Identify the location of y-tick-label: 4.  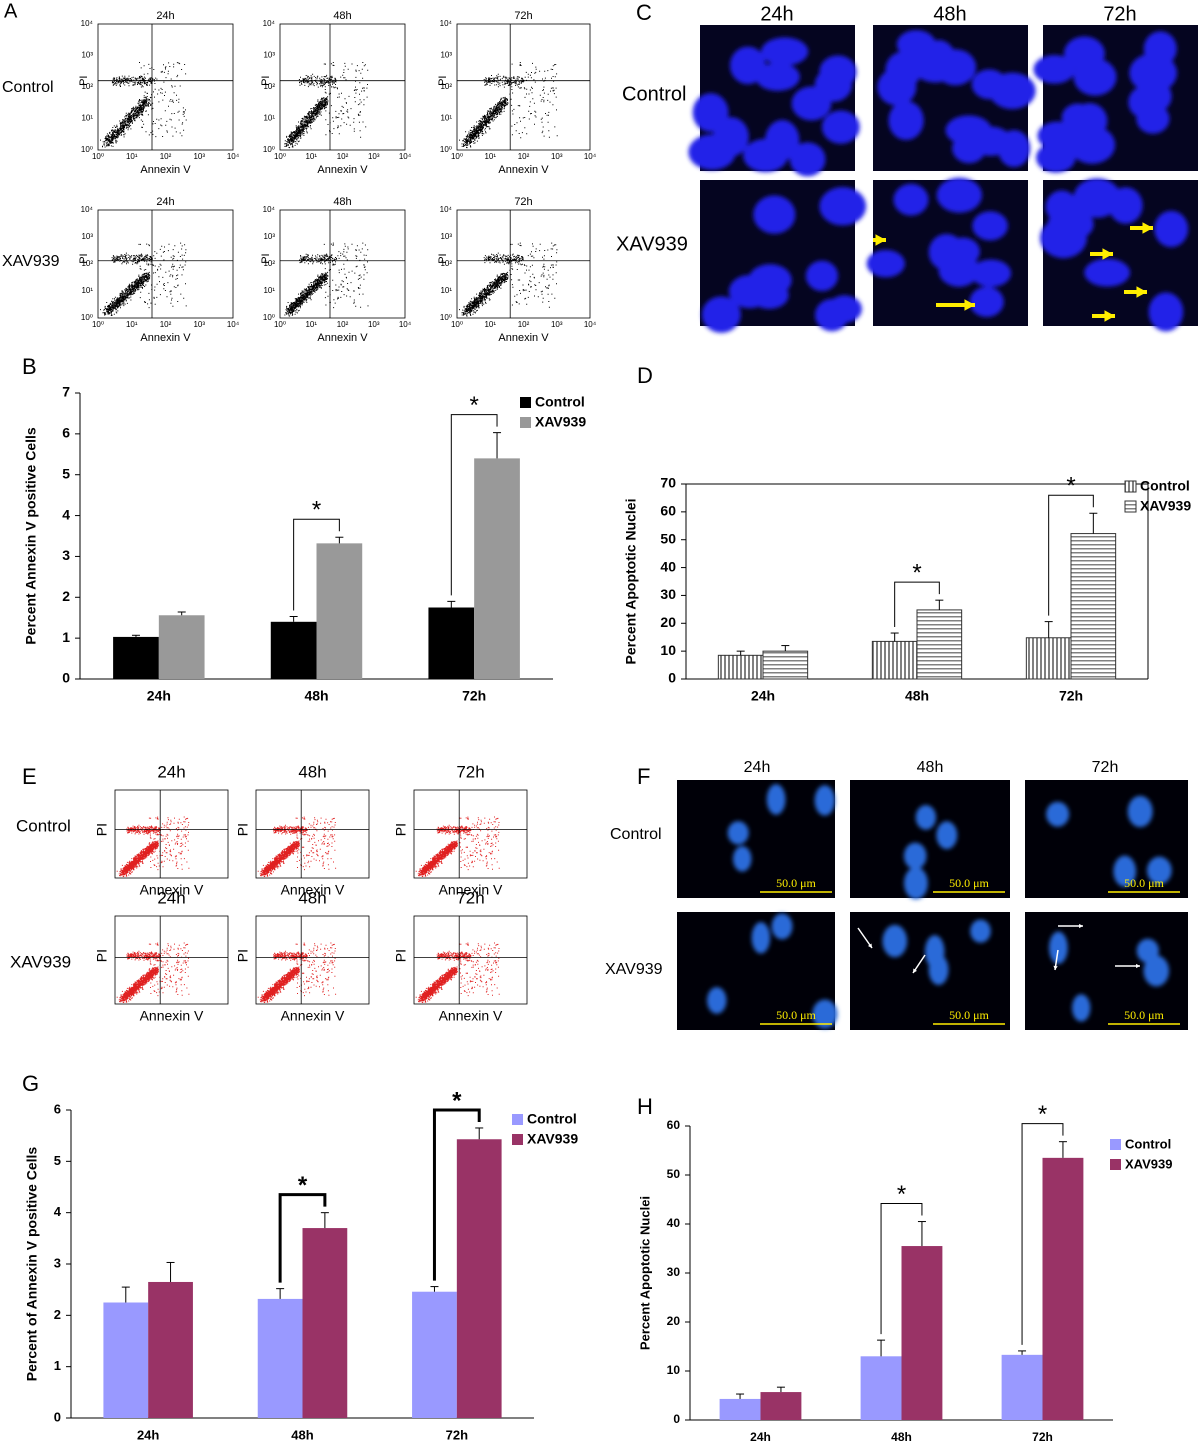
(58, 1211).